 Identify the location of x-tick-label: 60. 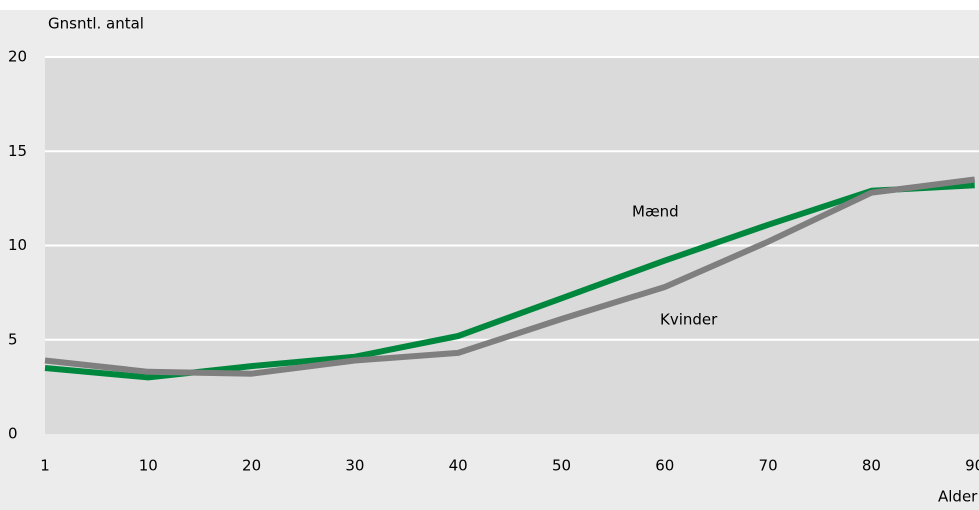
(664, 466).